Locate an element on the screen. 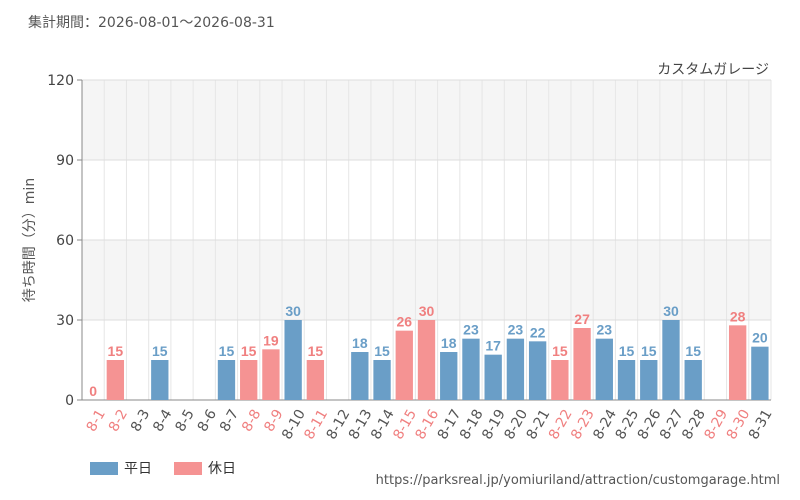 The height and width of the screenshot is (500, 800). legend-label-holiday: 休日 is located at coordinates (222, 469).